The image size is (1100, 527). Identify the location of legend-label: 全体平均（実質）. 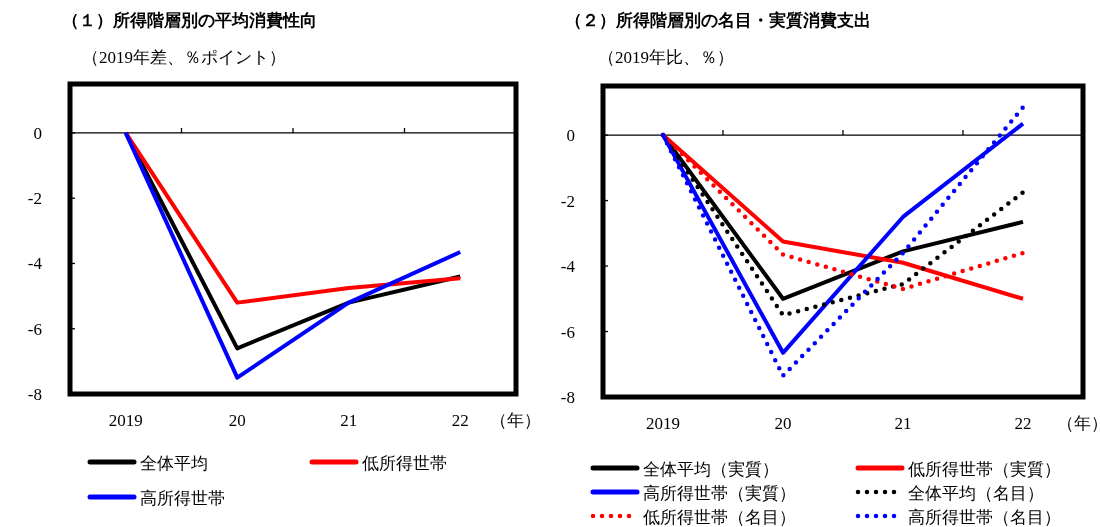
(711, 469).